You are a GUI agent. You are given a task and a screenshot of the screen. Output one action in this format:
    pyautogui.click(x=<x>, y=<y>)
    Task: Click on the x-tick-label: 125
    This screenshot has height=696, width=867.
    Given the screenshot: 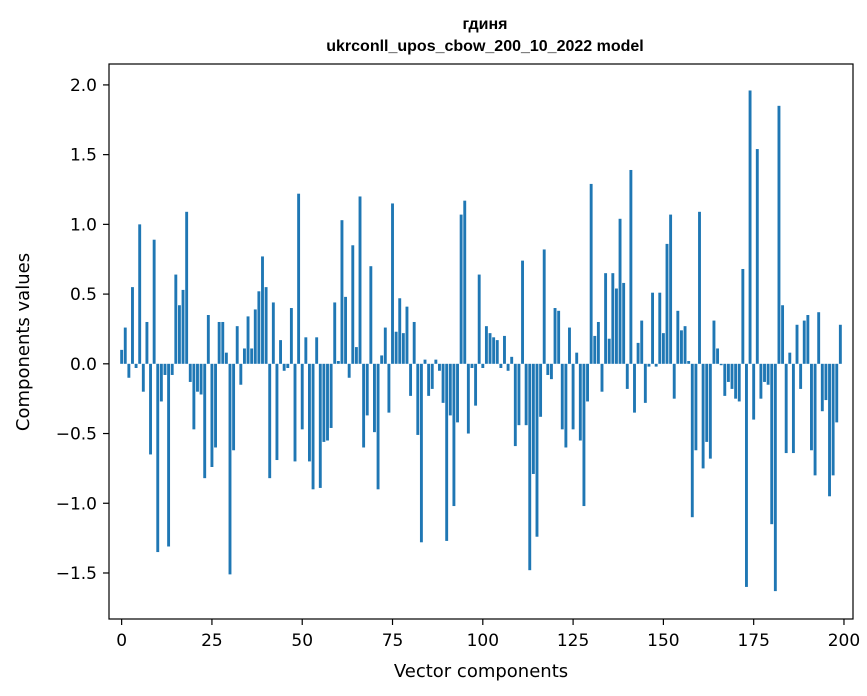 What is the action you would take?
    pyautogui.click(x=573, y=641)
    